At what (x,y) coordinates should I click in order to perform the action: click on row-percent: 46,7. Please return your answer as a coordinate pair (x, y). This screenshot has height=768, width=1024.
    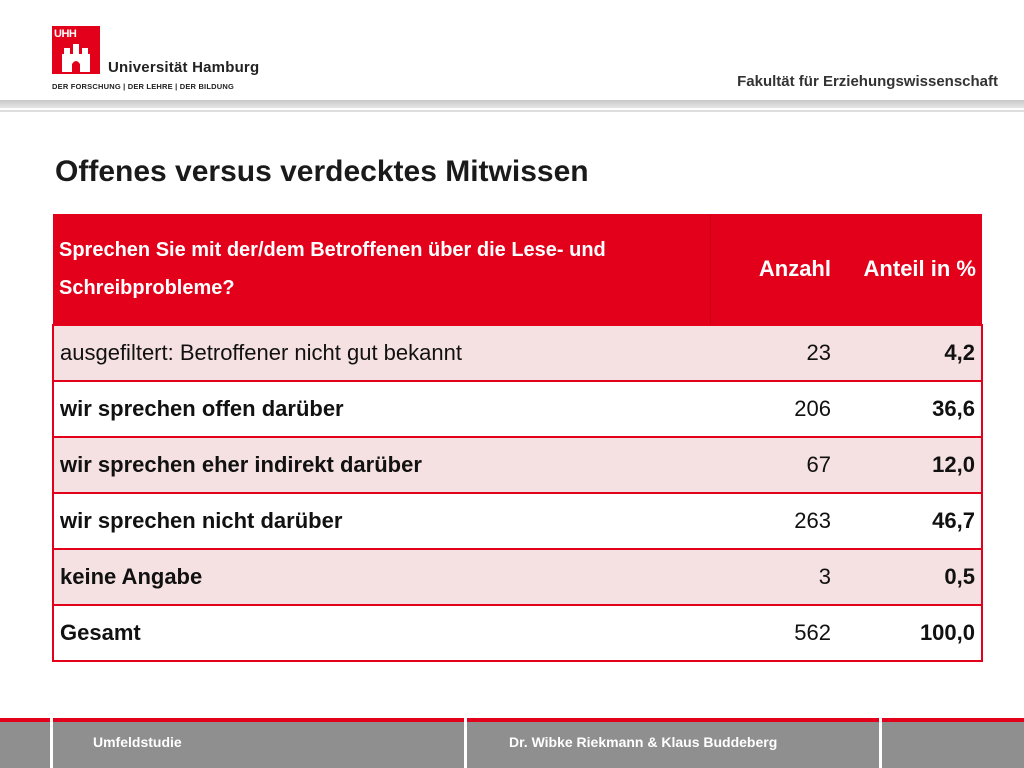
    Looking at the image, I should click on (910, 521).